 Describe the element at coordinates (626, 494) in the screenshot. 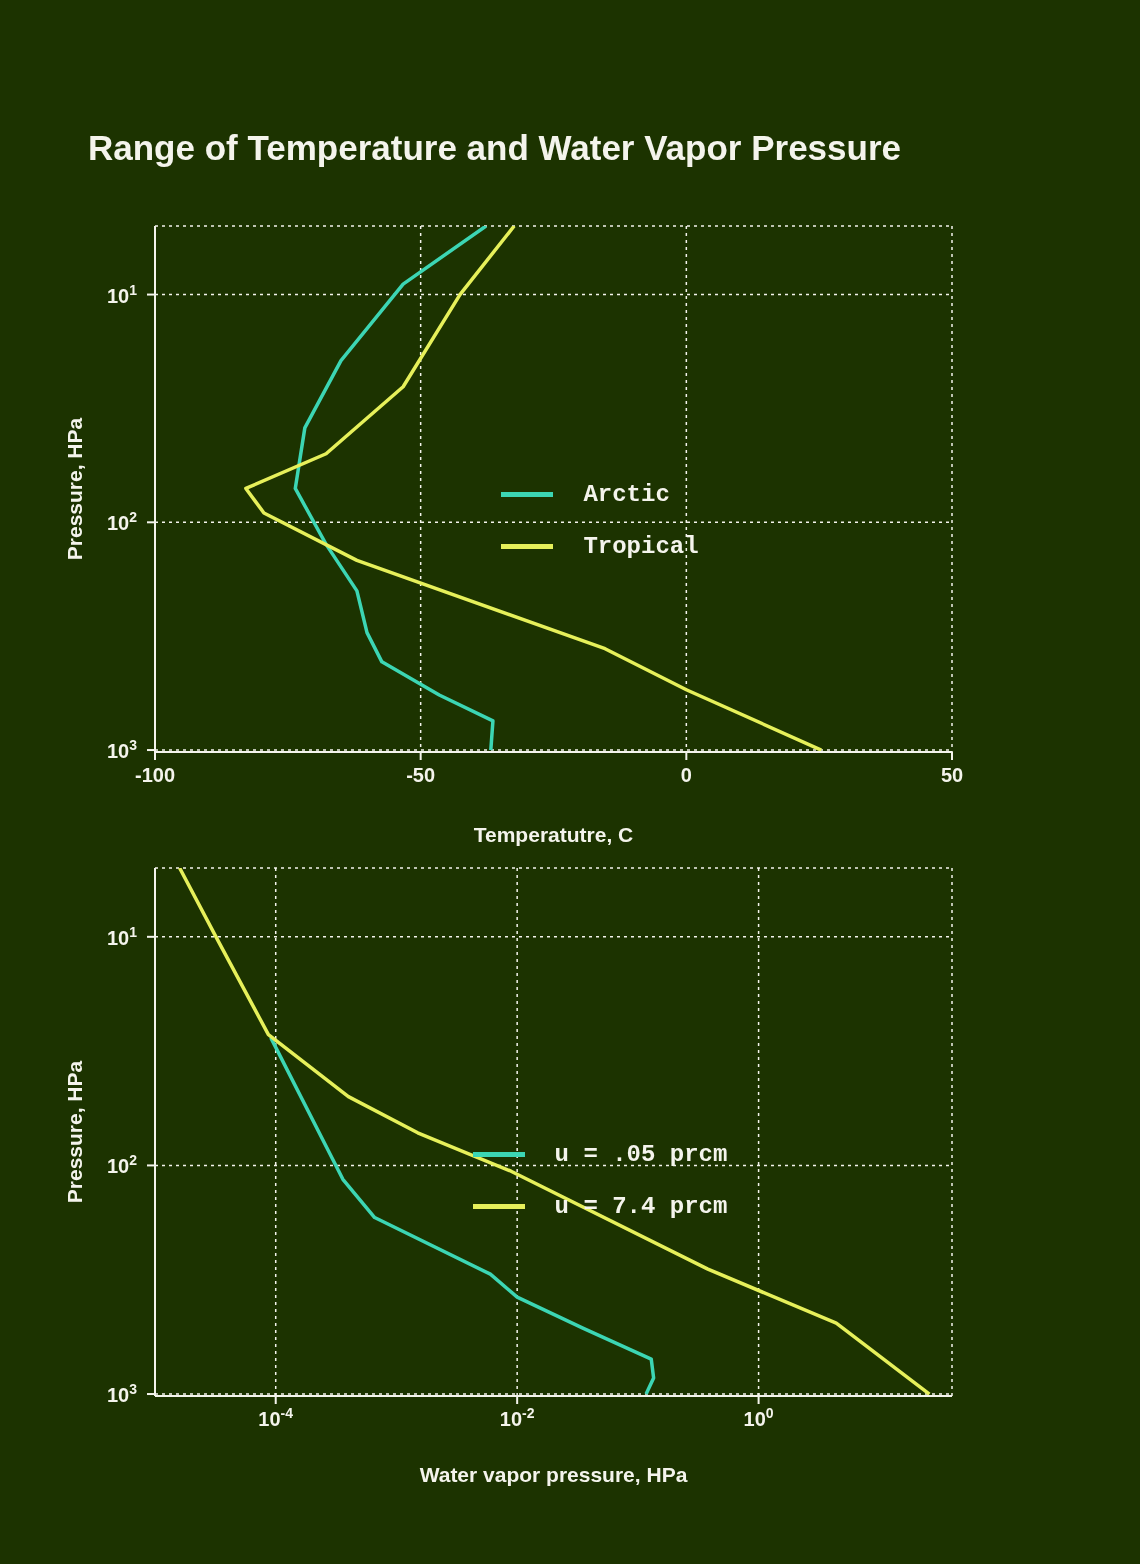

I see `legend-label: Arctic` at that location.